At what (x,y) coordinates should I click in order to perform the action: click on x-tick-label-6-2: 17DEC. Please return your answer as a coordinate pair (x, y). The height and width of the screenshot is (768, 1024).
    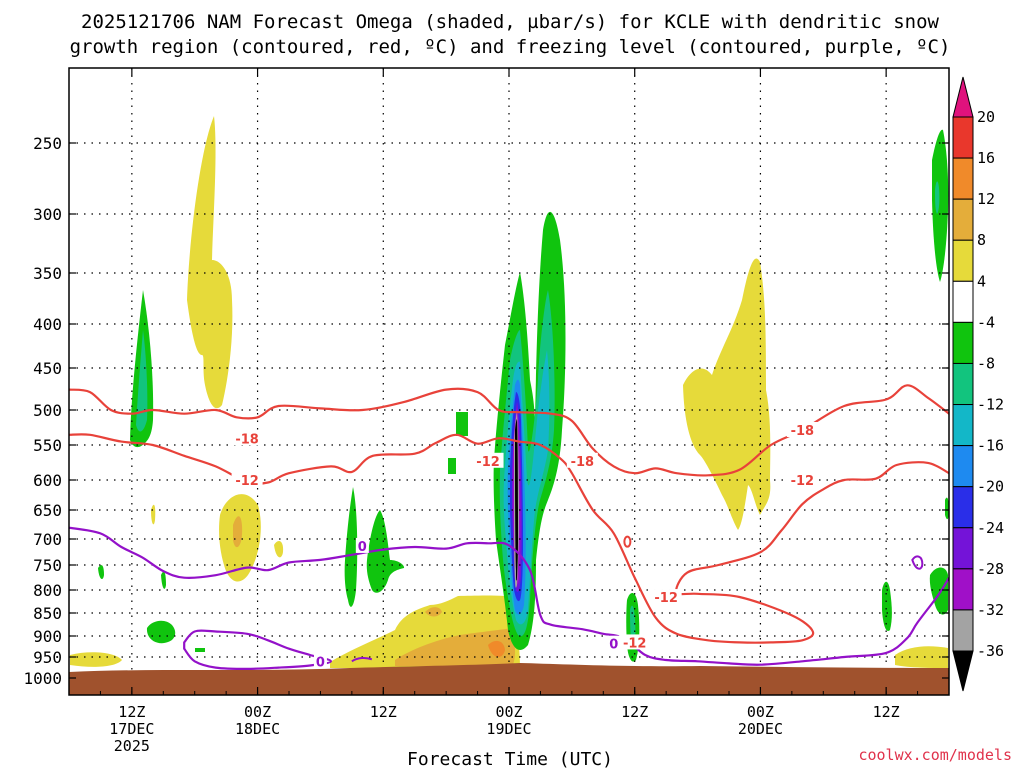
    Looking at the image, I should click on (131, 729).